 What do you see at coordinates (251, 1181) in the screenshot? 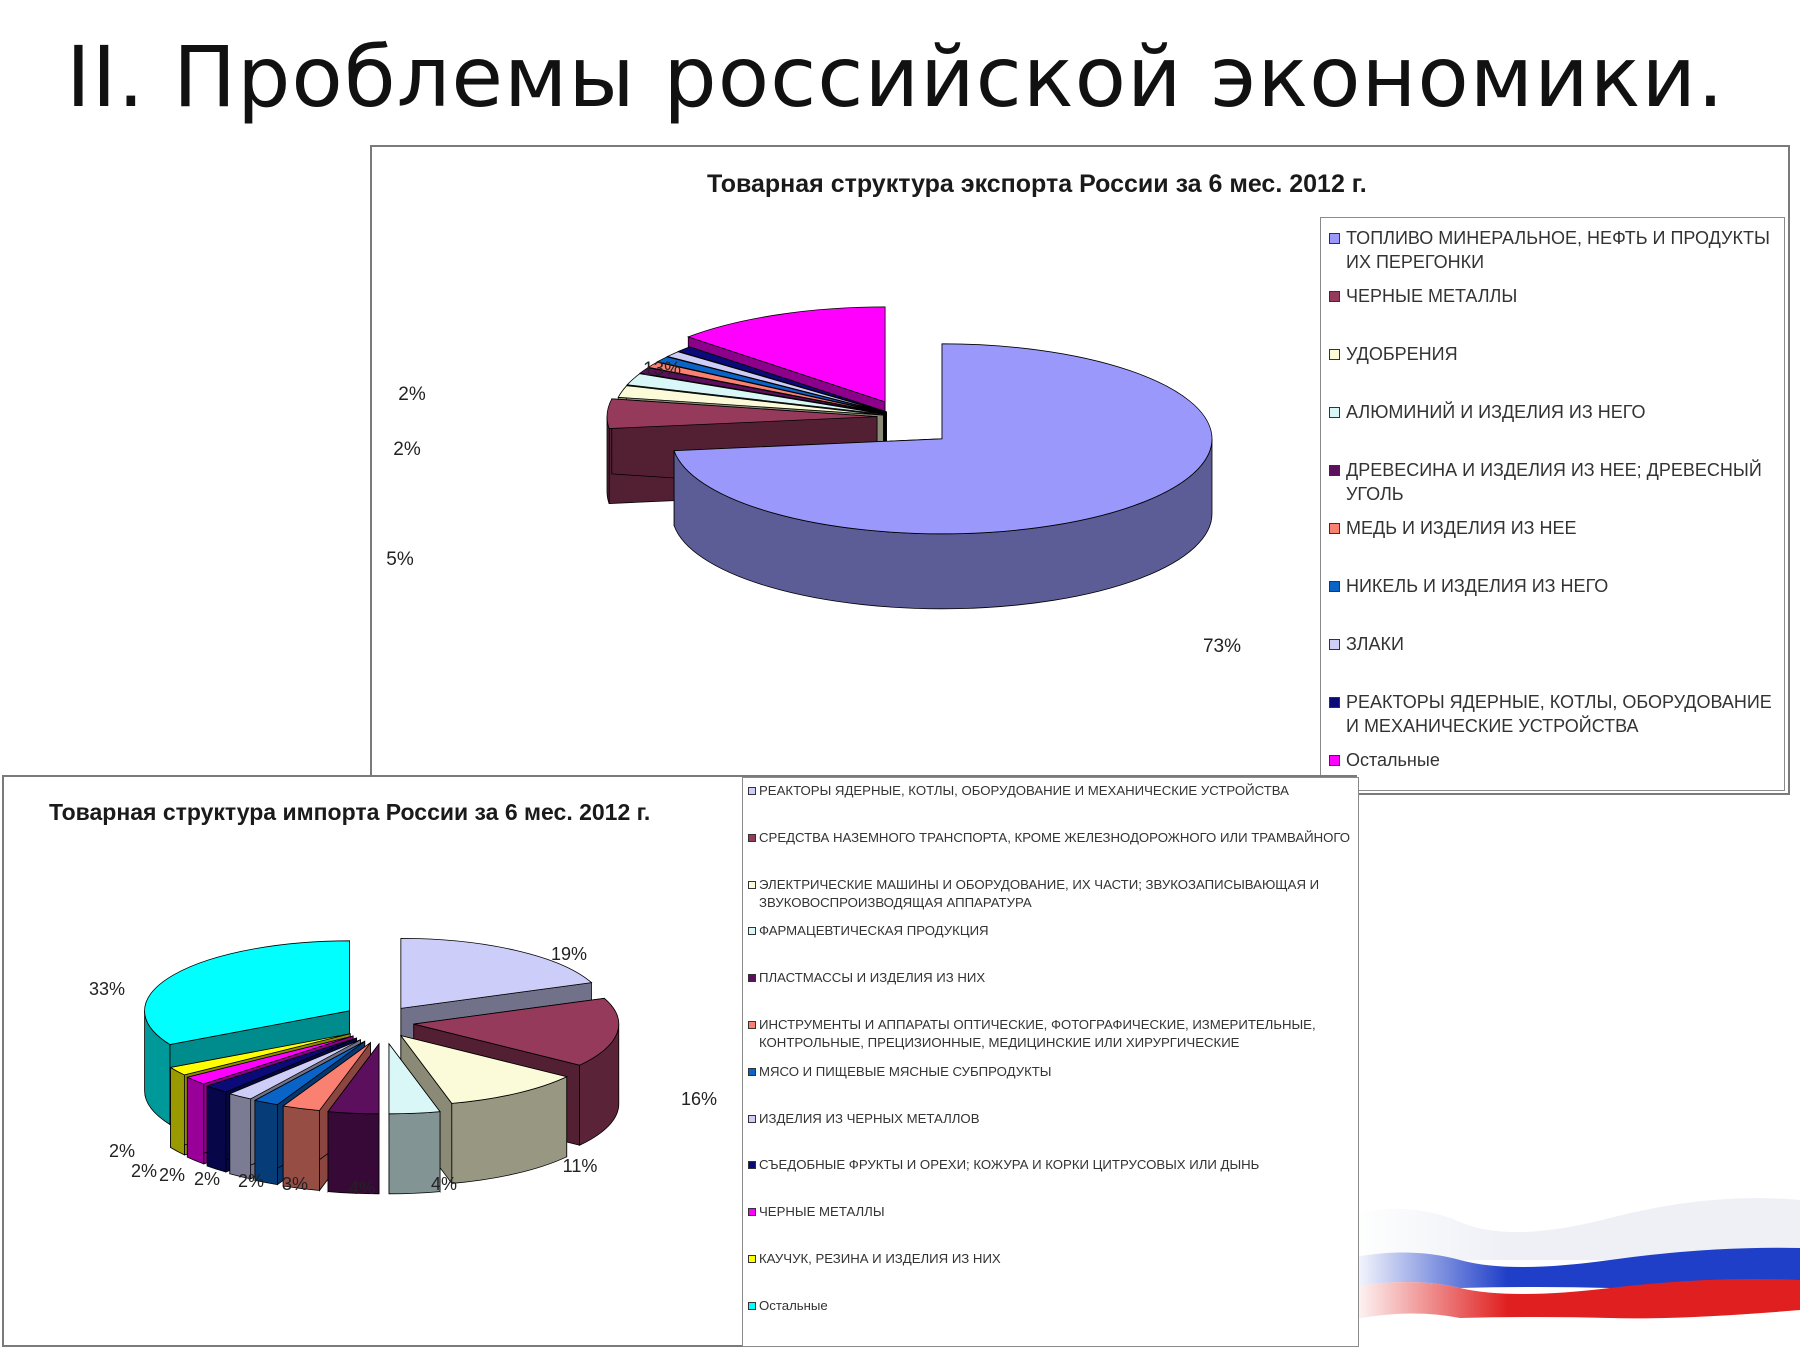
I see `pct-label-1-6: 2%` at bounding box center [251, 1181].